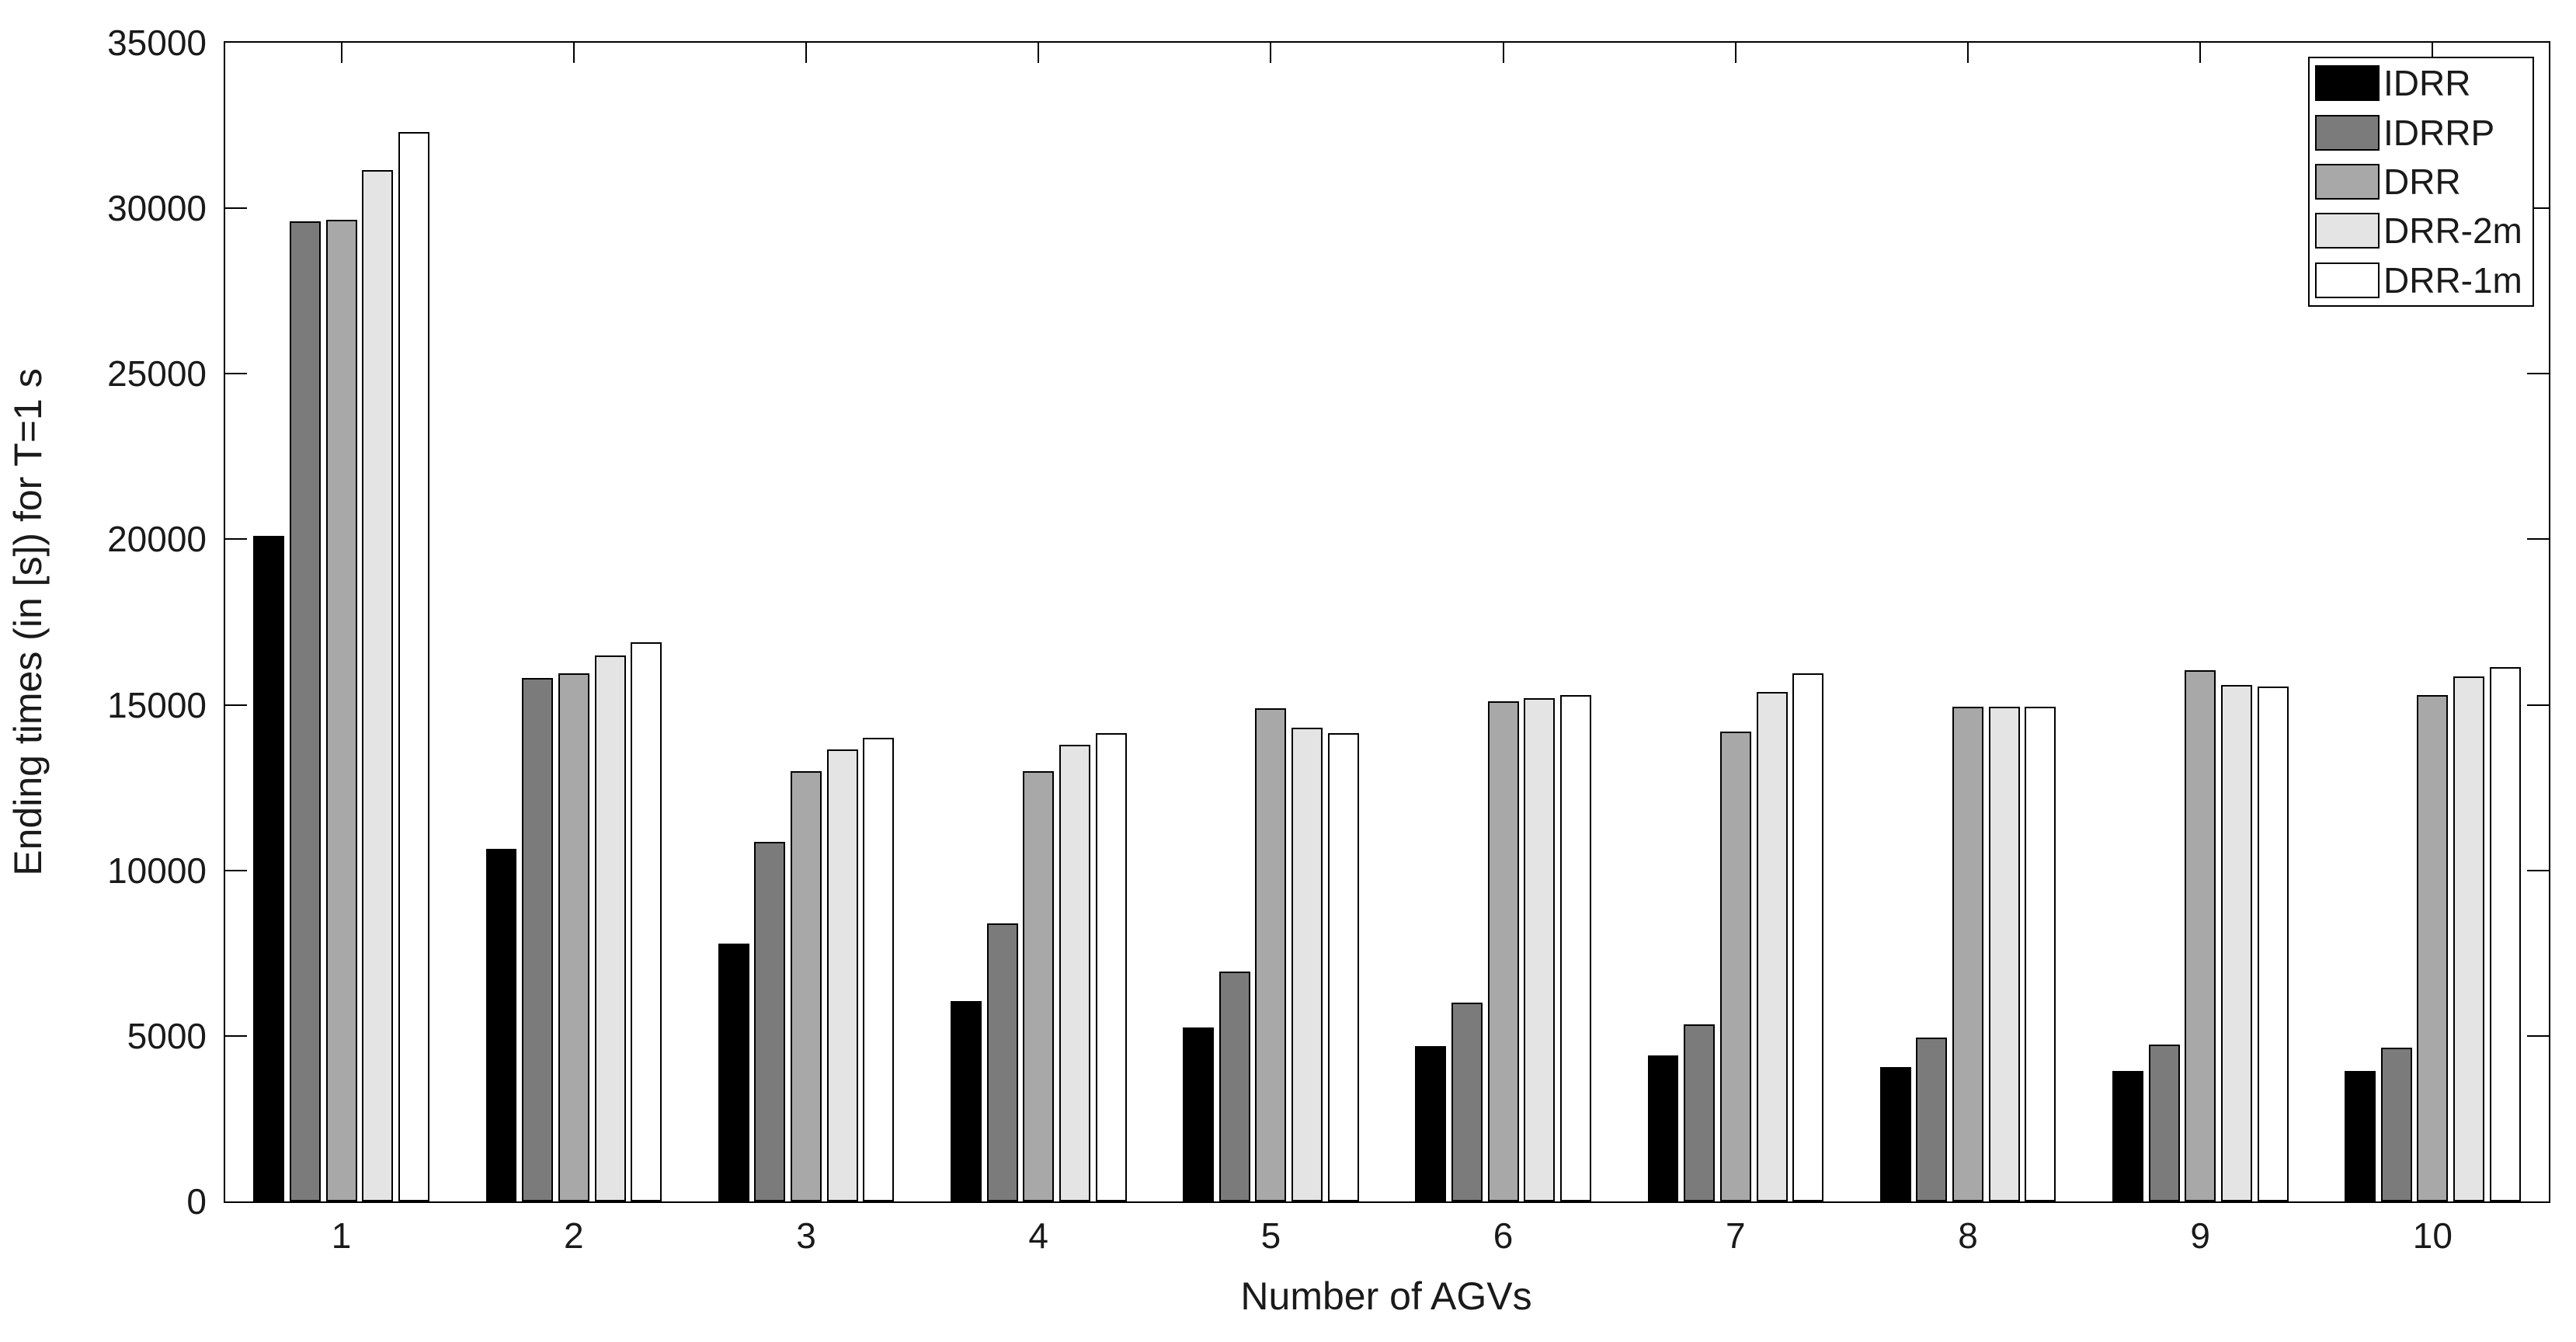 This screenshot has height=1342, width=2576. What do you see at coordinates (2347, 83) in the screenshot?
I see `legend-swatch-IDRR` at bounding box center [2347, 83].